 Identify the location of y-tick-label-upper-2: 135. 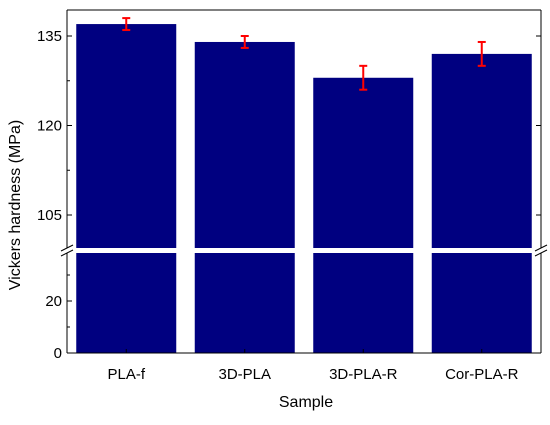
(49, 36).